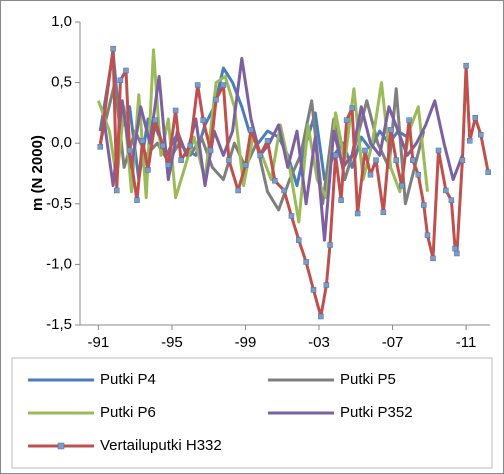  What do you see at coordinates (368, 379) in the screenshot?
I see `legend-label: Putki P5` at bounding box center [368, 379].